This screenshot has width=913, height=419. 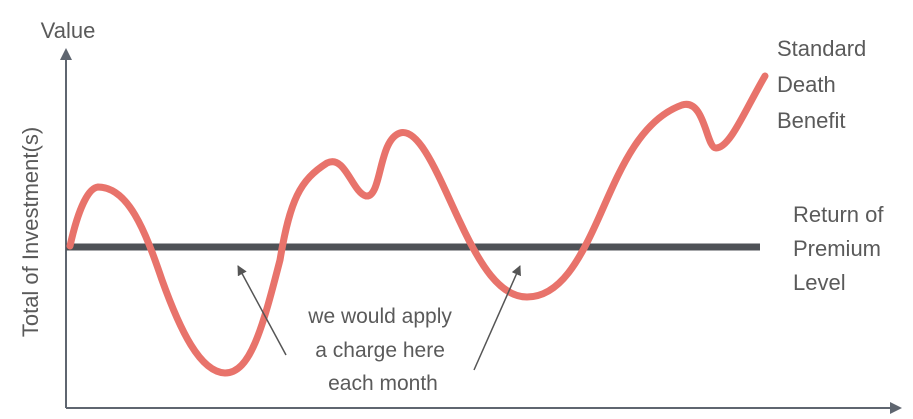 I want to click on y-axis-top-label: Value, so click(x=68, y=30).